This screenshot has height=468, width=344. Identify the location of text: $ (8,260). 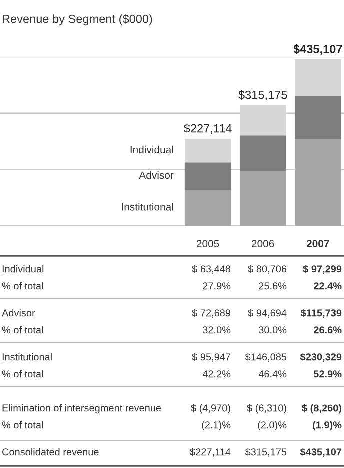
(322, 409).